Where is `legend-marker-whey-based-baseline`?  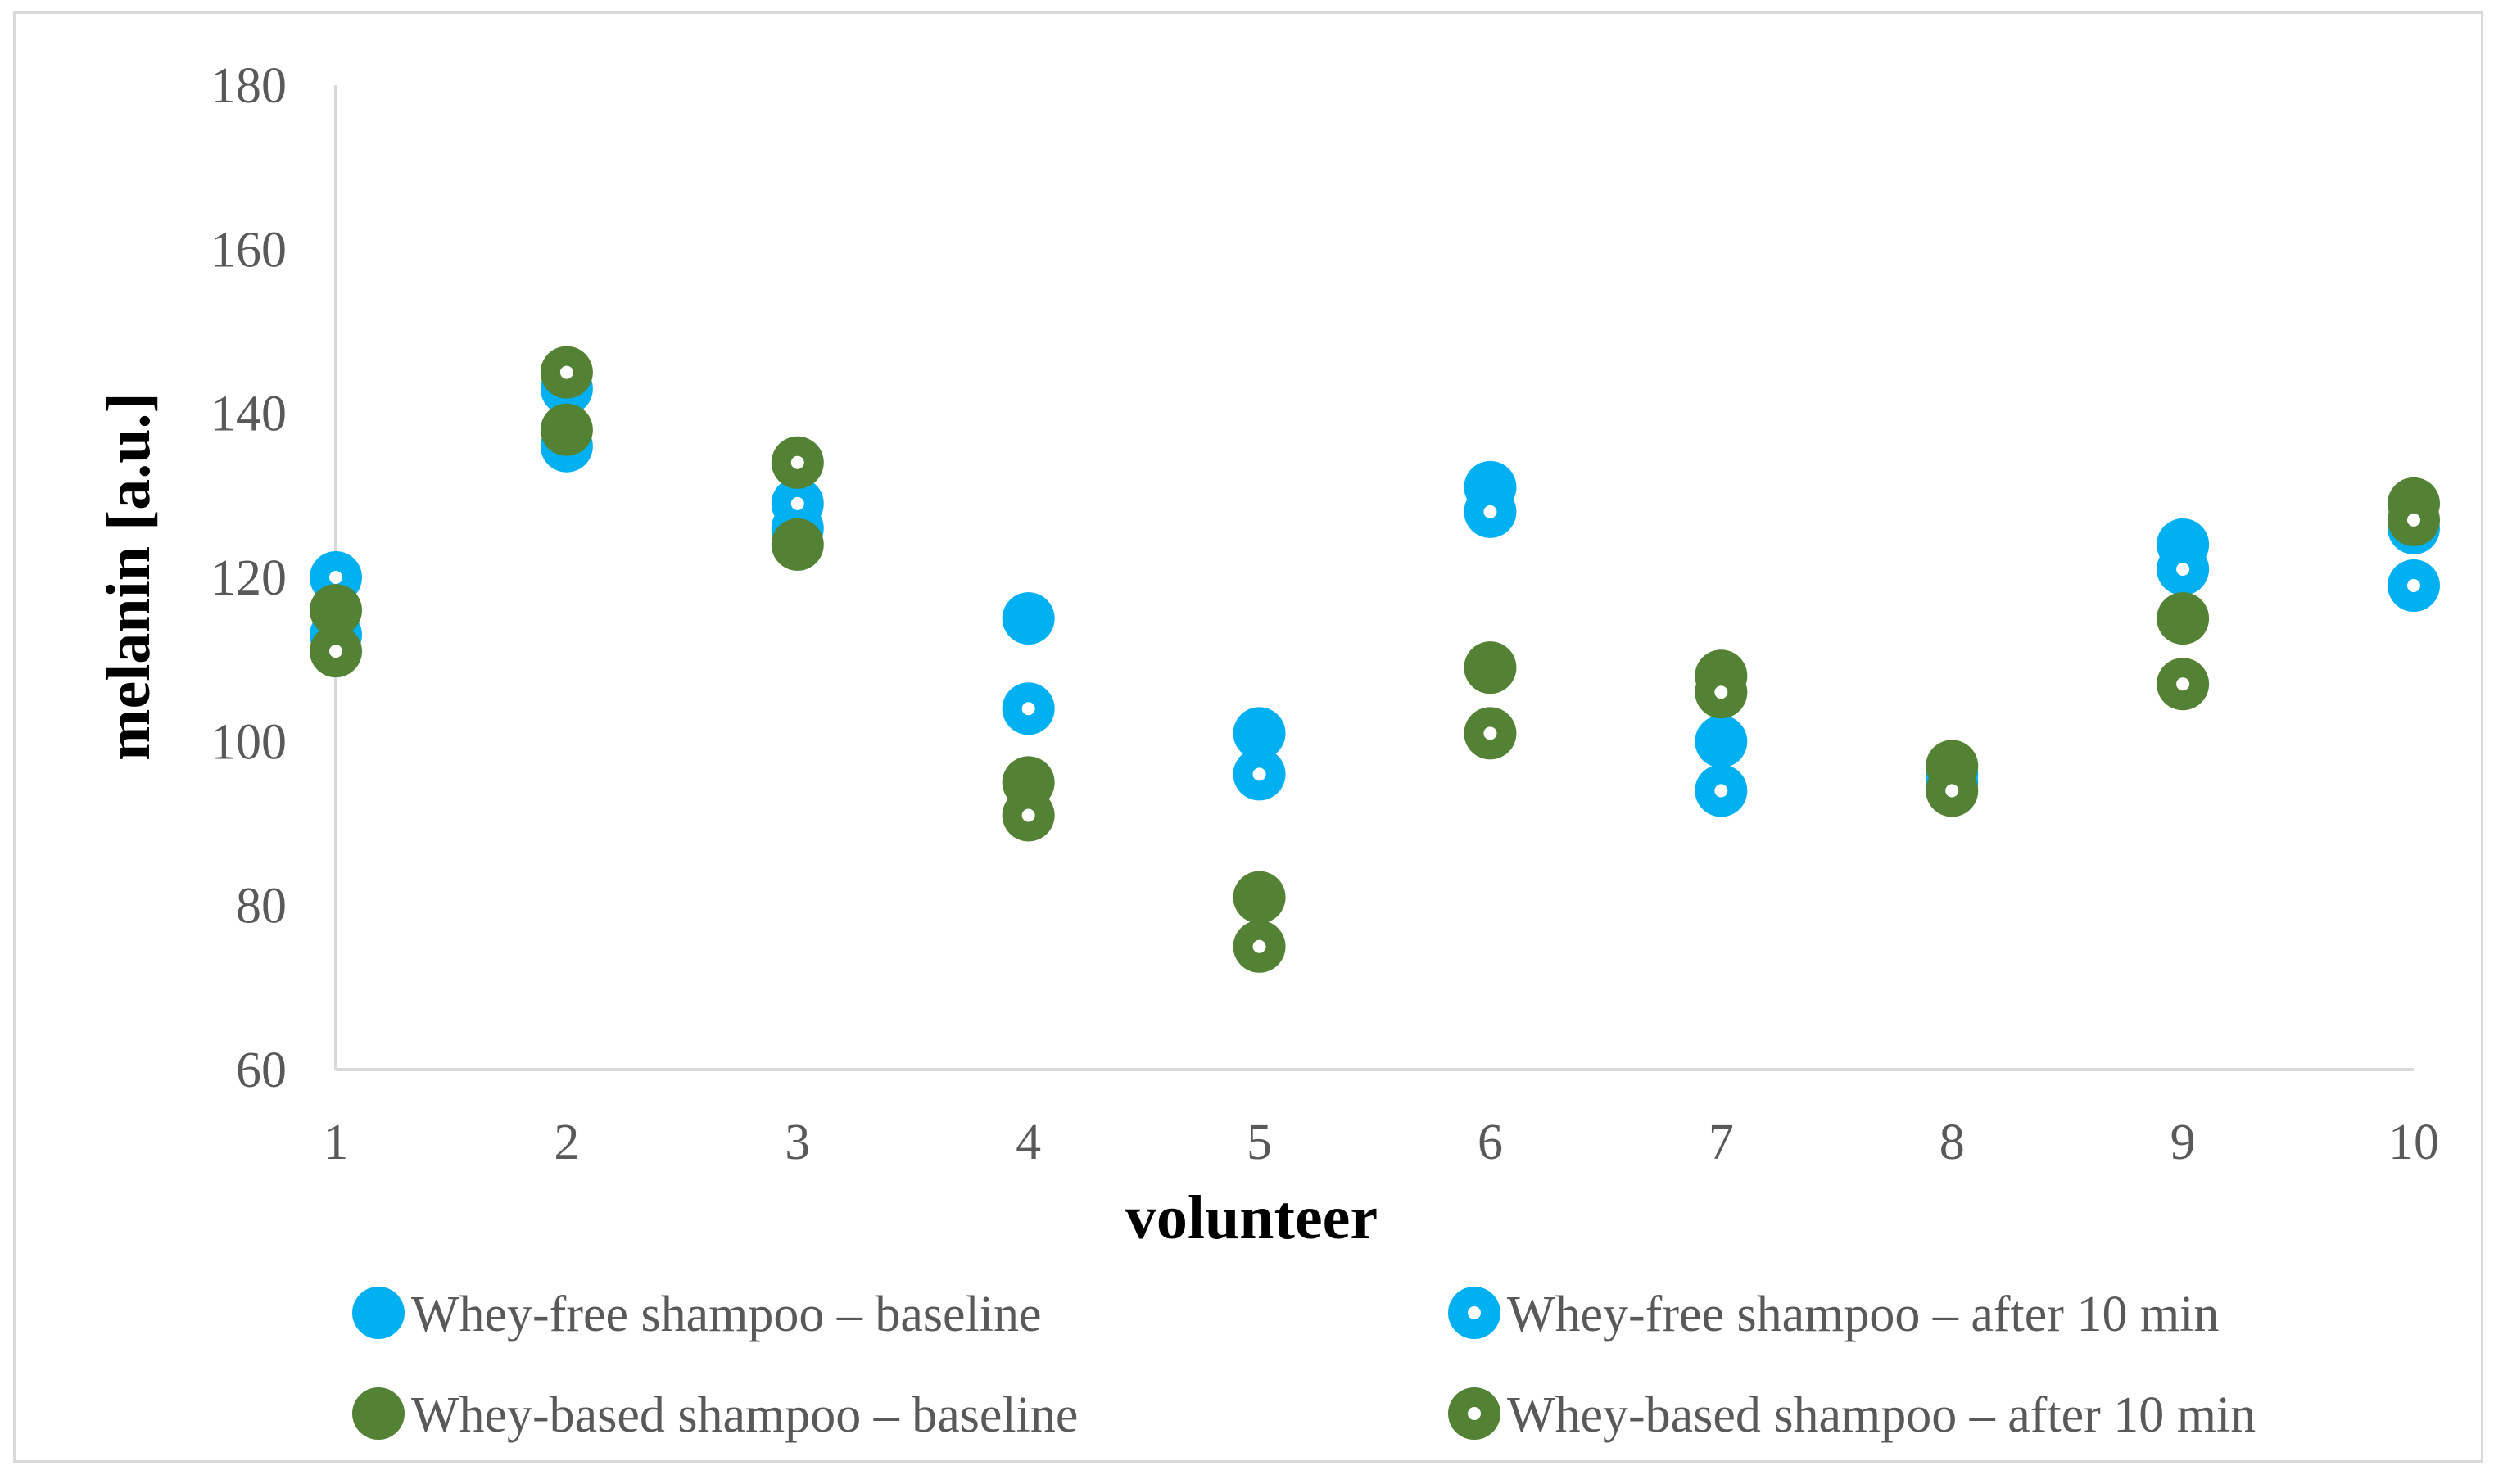 legend-marker-whey-based-baseline is located at coordinates (378, 1413).